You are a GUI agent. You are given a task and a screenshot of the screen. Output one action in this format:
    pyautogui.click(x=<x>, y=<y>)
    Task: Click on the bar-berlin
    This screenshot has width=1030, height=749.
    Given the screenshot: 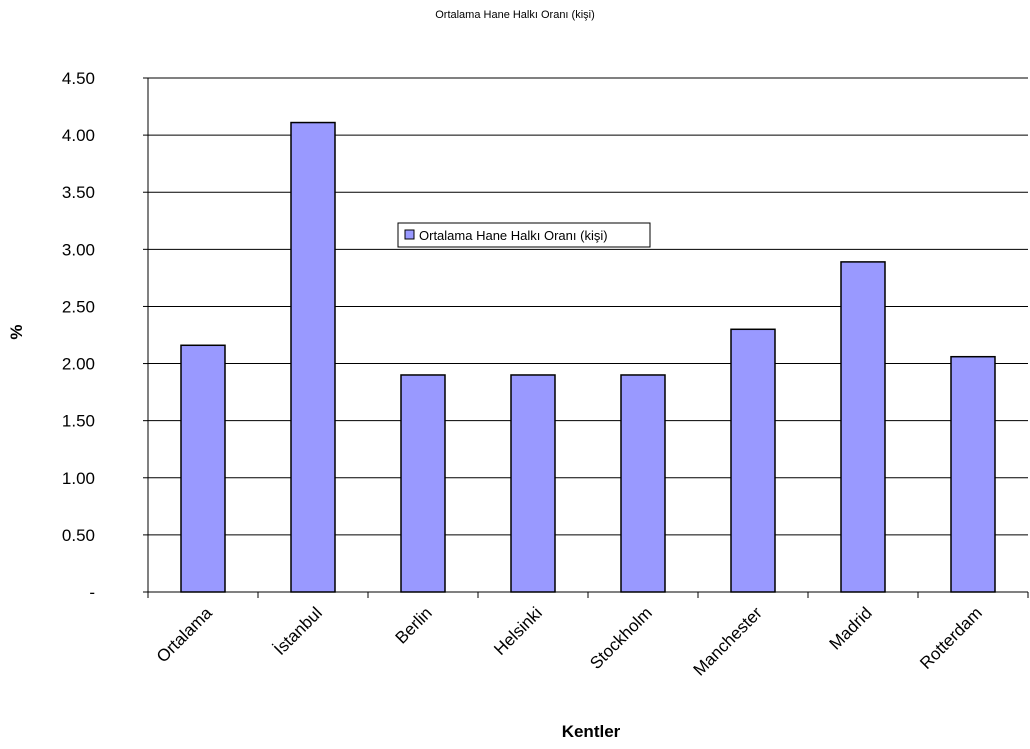 What is the action you would take?
    pyautogui.click(x=423, y=483)
    